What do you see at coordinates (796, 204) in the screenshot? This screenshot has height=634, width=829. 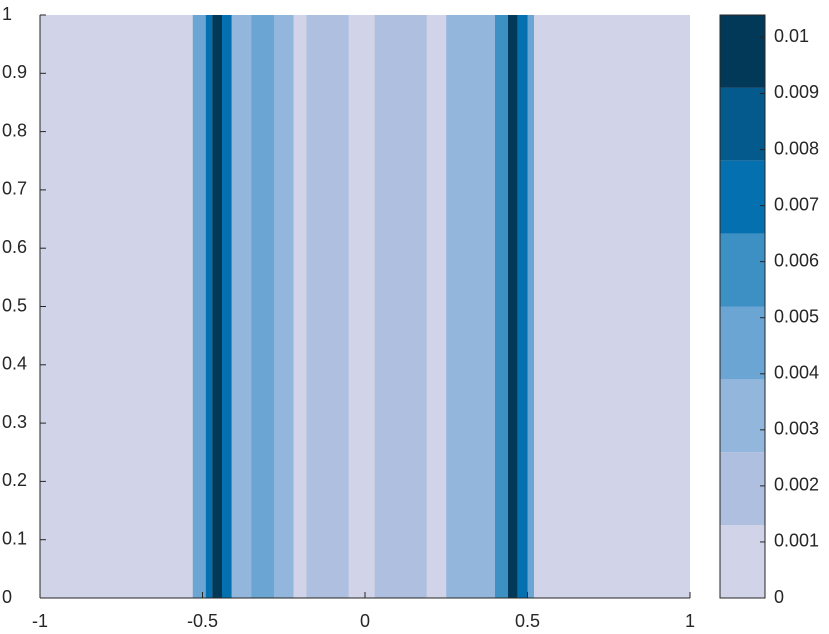 I see `colorbar-tick-label: 0.007` at bounding box center [796, 204].